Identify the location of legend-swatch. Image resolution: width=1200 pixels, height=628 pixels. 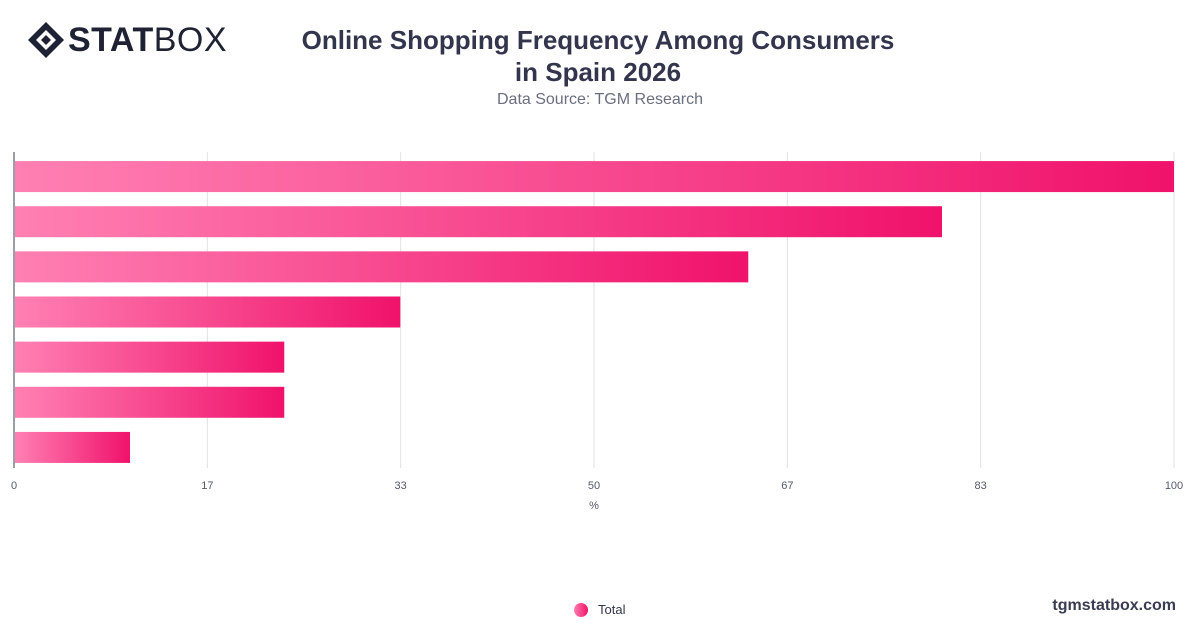
(581, 609).